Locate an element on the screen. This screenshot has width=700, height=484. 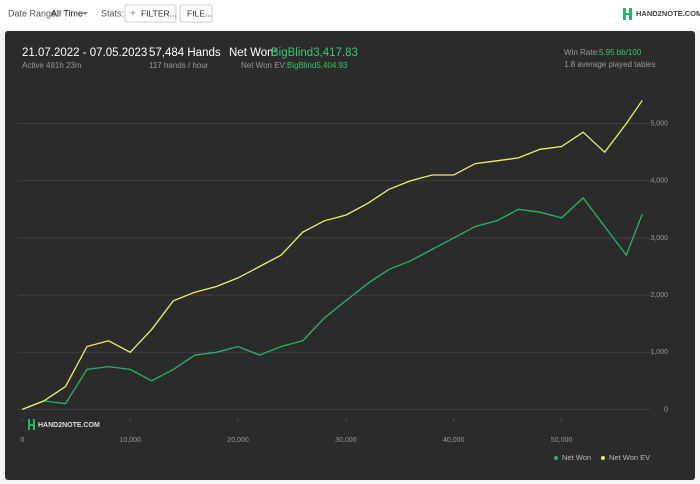
win-rate-value: 5.95 bb/100 is located at coordinates (620, 52).